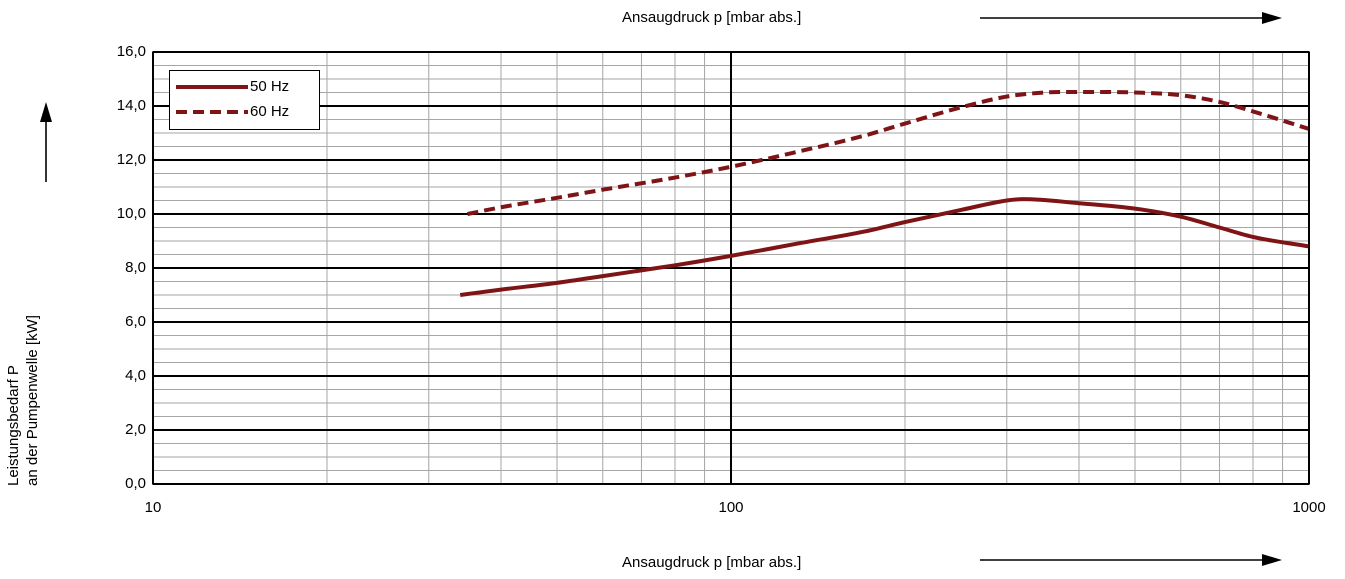 The width and height of the screenshot is (1345, 579). What do you see at coordinates (135, 429) in the screenshot?
I see `y-tick-label: 2,0` at bounding box center [135, 429].